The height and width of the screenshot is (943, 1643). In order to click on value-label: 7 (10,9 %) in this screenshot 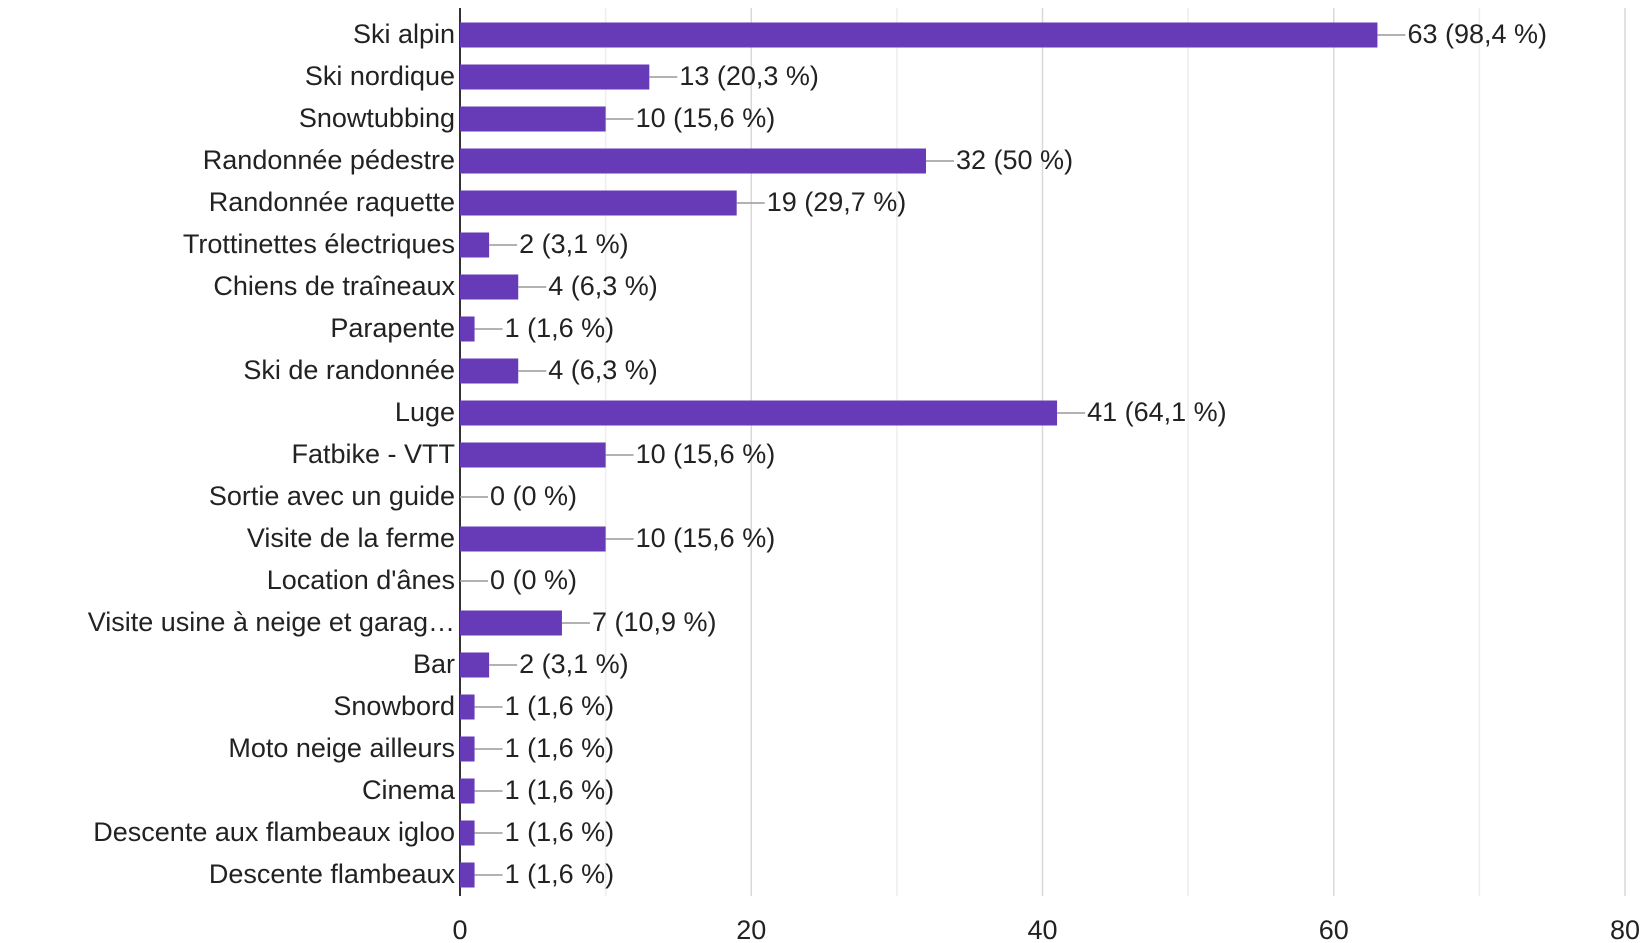, I will do `click(654, 622)`.